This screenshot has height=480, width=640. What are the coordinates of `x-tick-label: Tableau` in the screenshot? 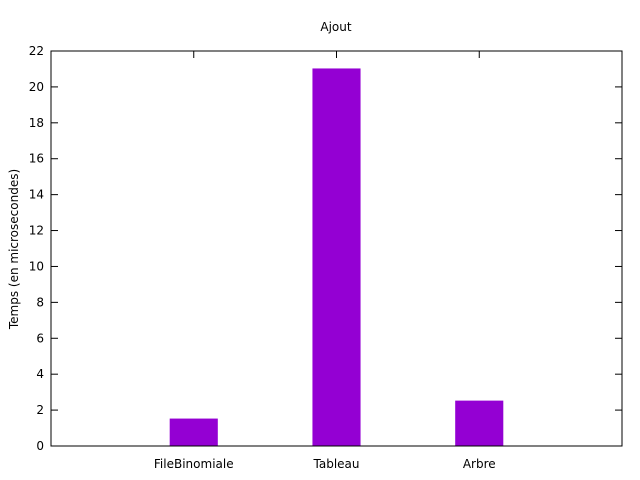 It's located at (336, 464).